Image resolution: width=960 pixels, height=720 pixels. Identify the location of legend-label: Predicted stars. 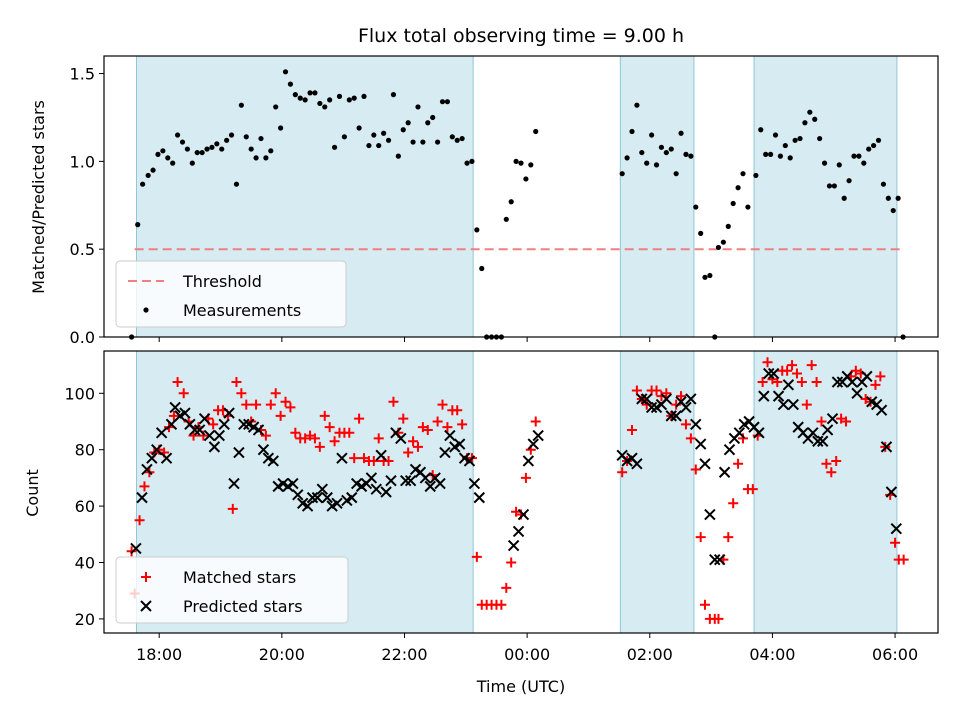
(243, 606).